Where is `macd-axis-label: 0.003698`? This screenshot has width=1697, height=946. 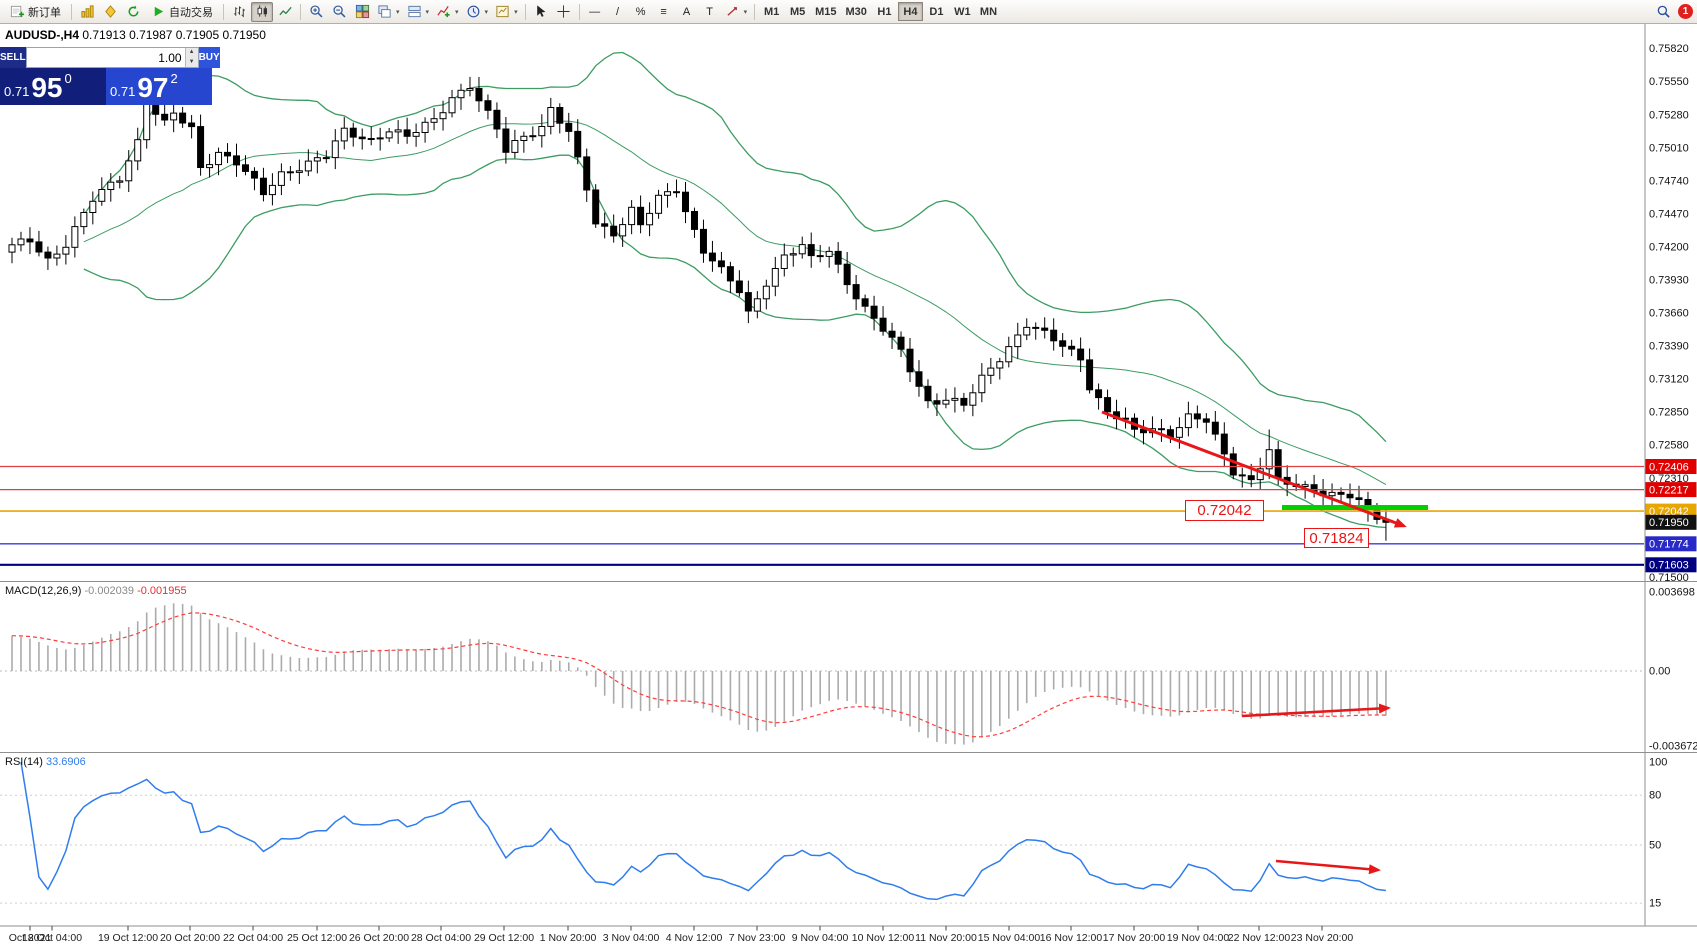 macd-axis-label: 0.003698 is located at coordinates (1672, 593).